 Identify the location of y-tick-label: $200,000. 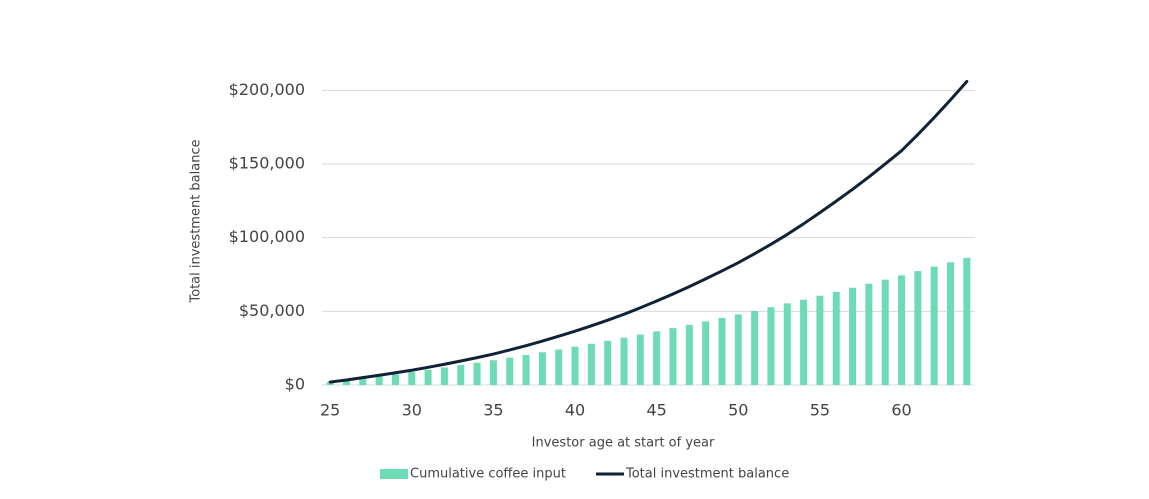
(267, 89).